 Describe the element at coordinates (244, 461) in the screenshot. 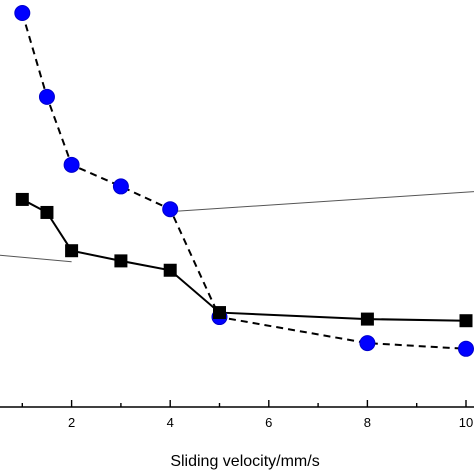

I see `x-axis-title: Sliding velocity/mm/s` at that location.